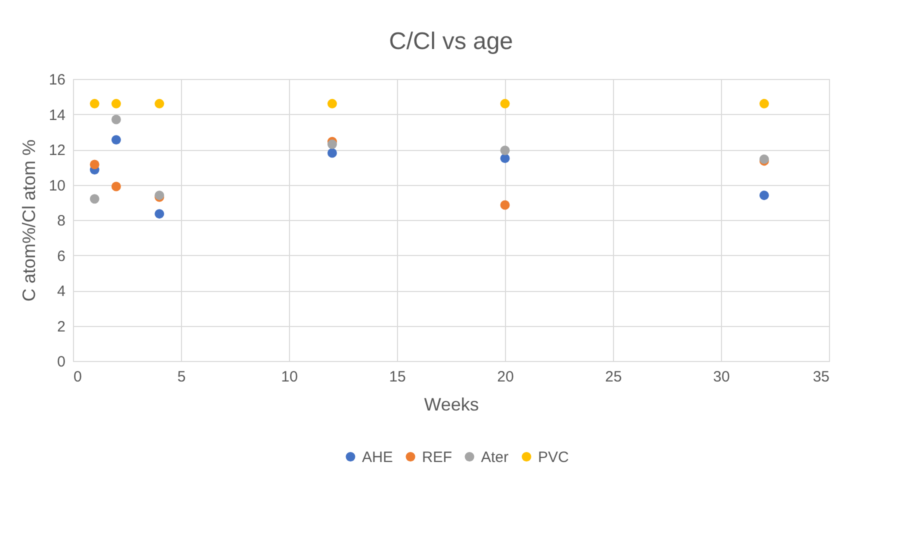  Describe the element at coordinates (721, 377) in the screenshot. I see `x-tick-label: 30` at that location.